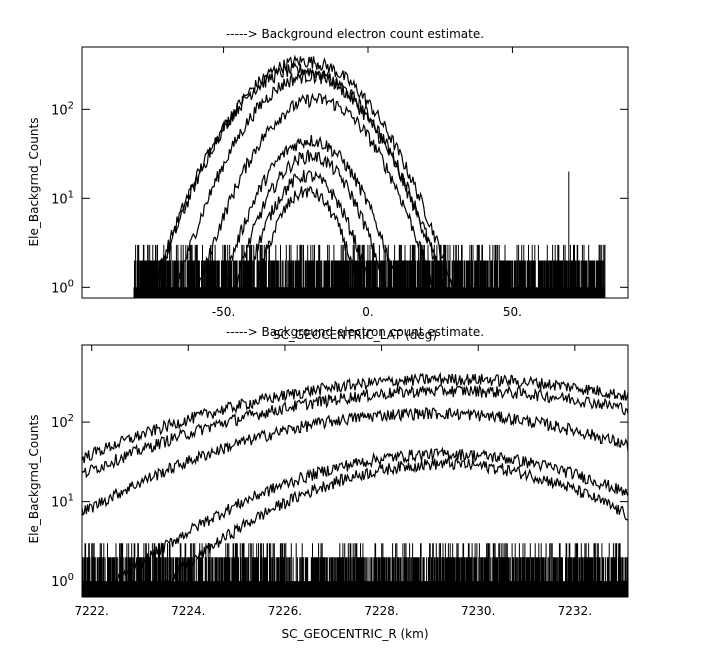 This screenshot has width=724, height=656. I want to click on x-tick-label: 50., so click(512, 312).